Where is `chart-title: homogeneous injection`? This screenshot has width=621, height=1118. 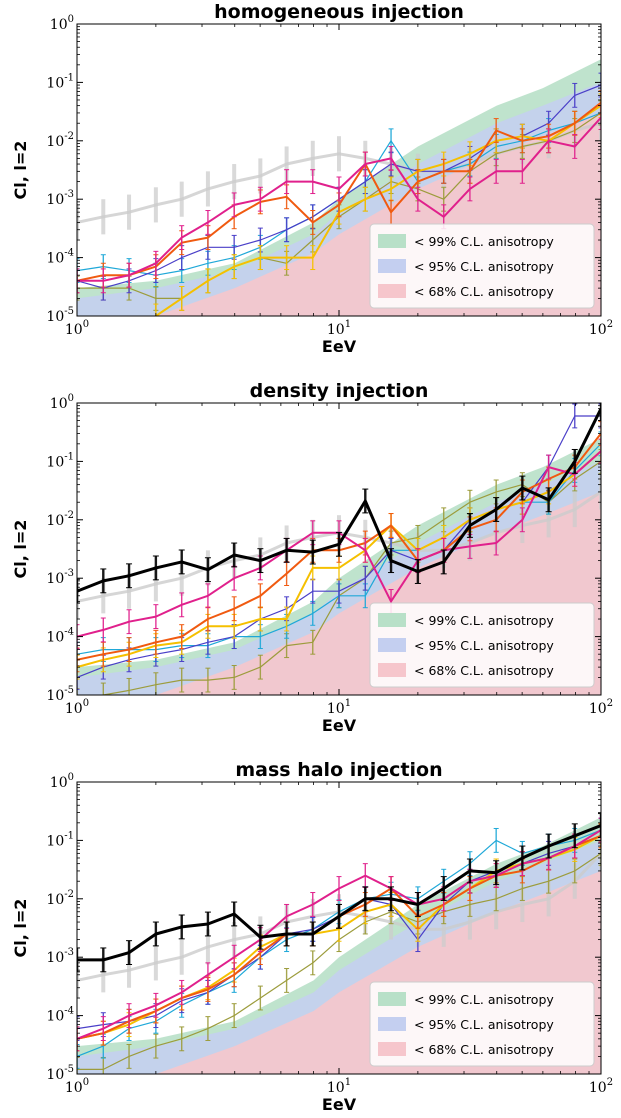
chart-title: homogeneous injection is located at coordinates (339, 12).